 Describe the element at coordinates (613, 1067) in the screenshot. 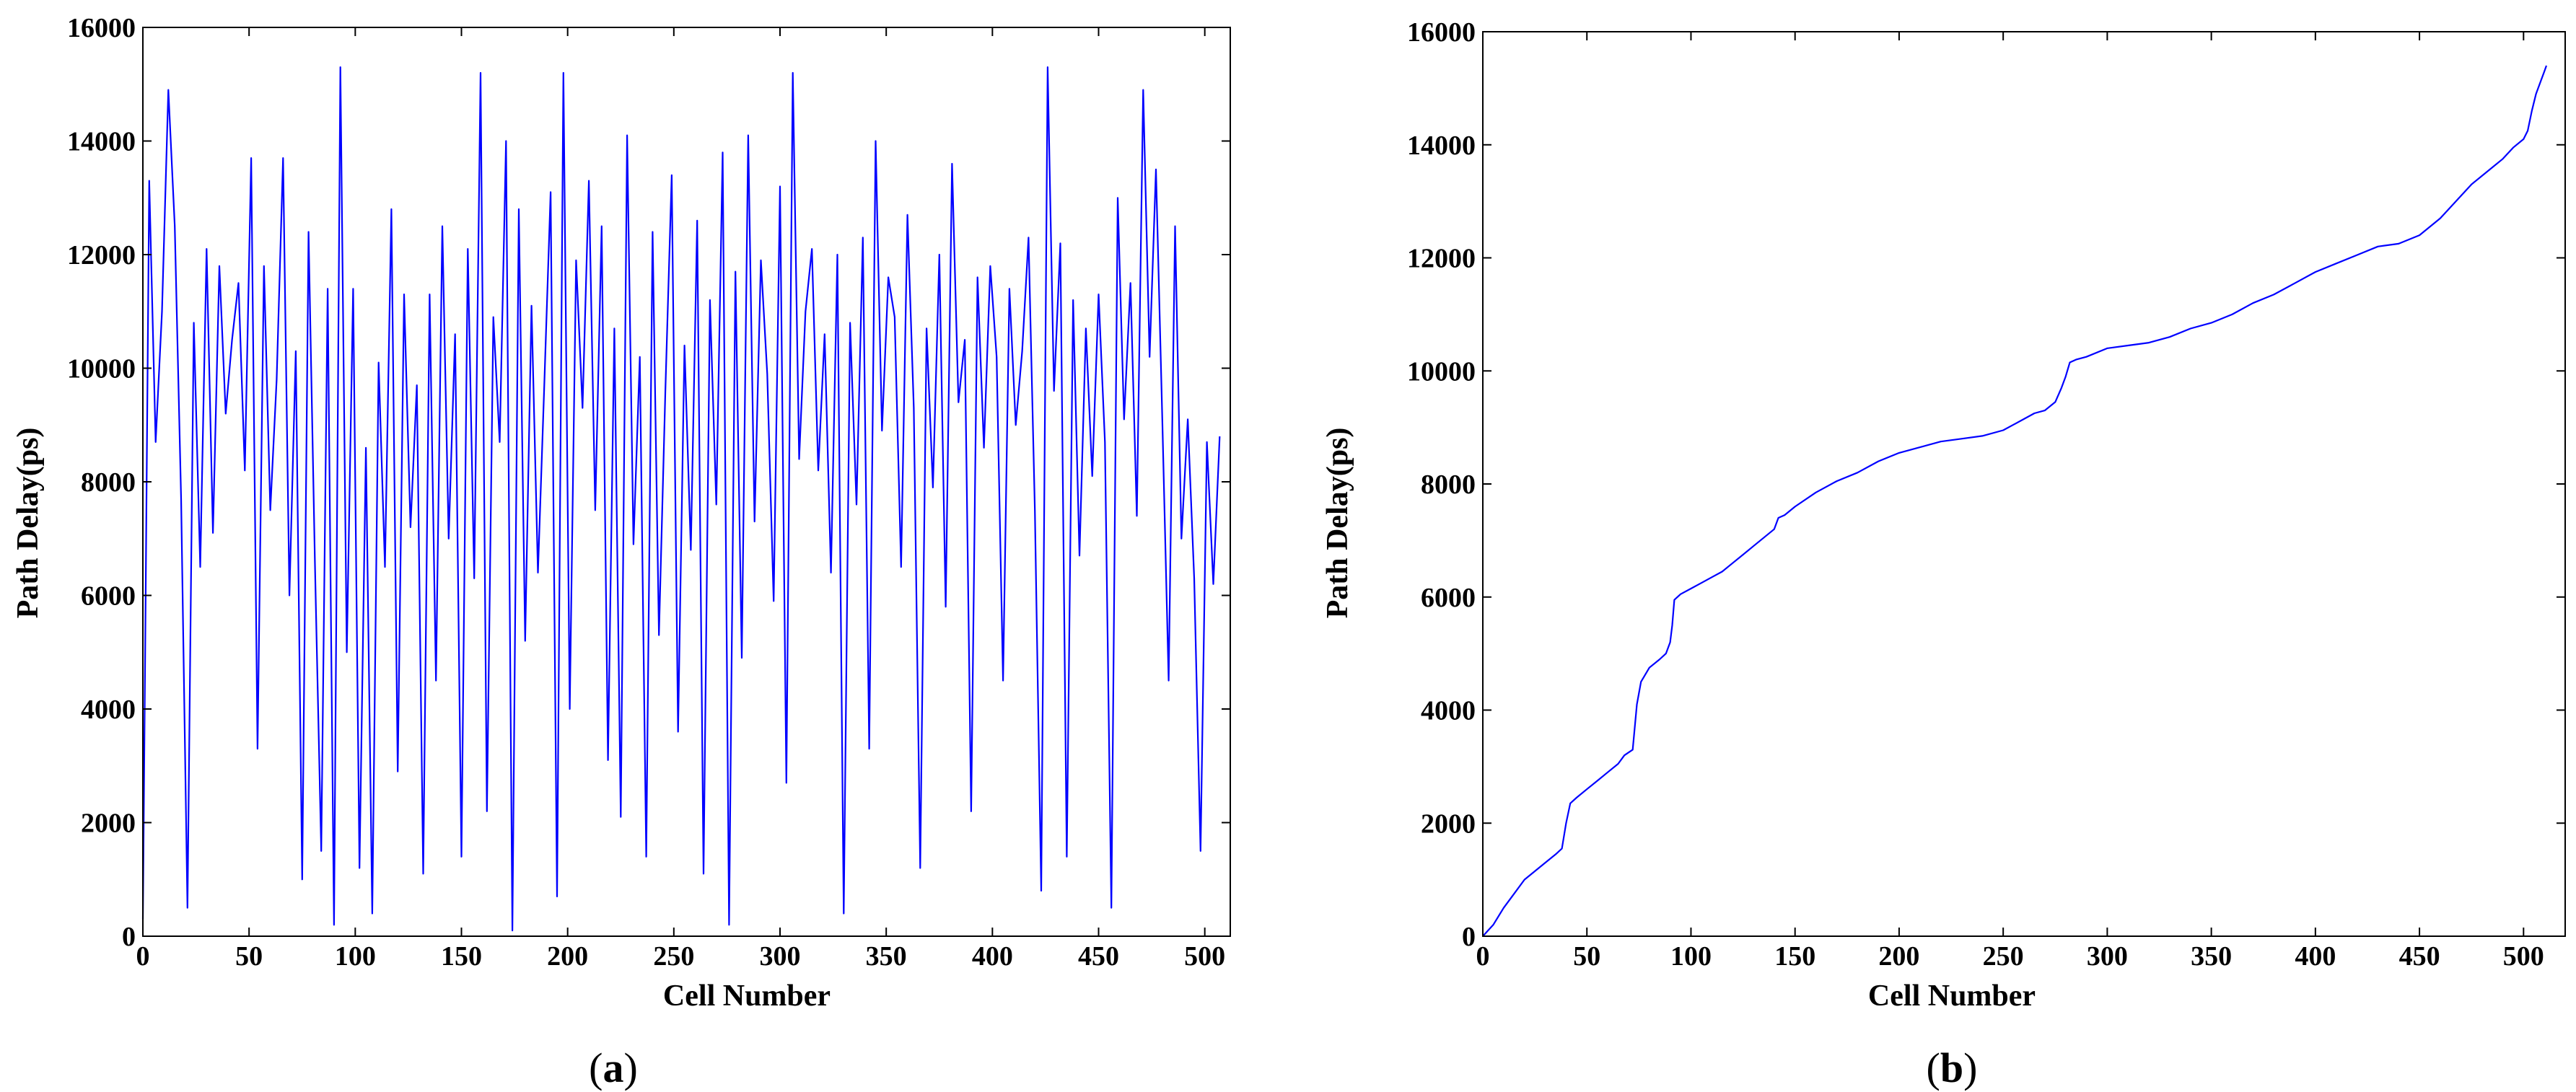

I see `caption-a: (a)` at that location.